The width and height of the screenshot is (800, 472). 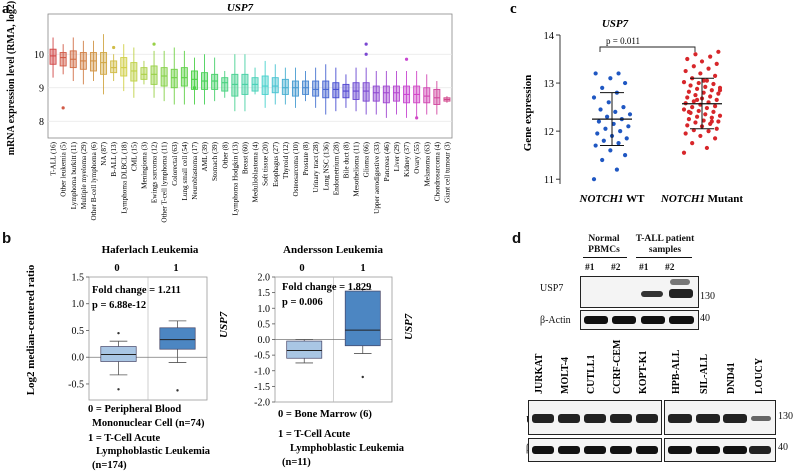 I want to click on category-label: Ovary (55), so click(x=417, y=157).